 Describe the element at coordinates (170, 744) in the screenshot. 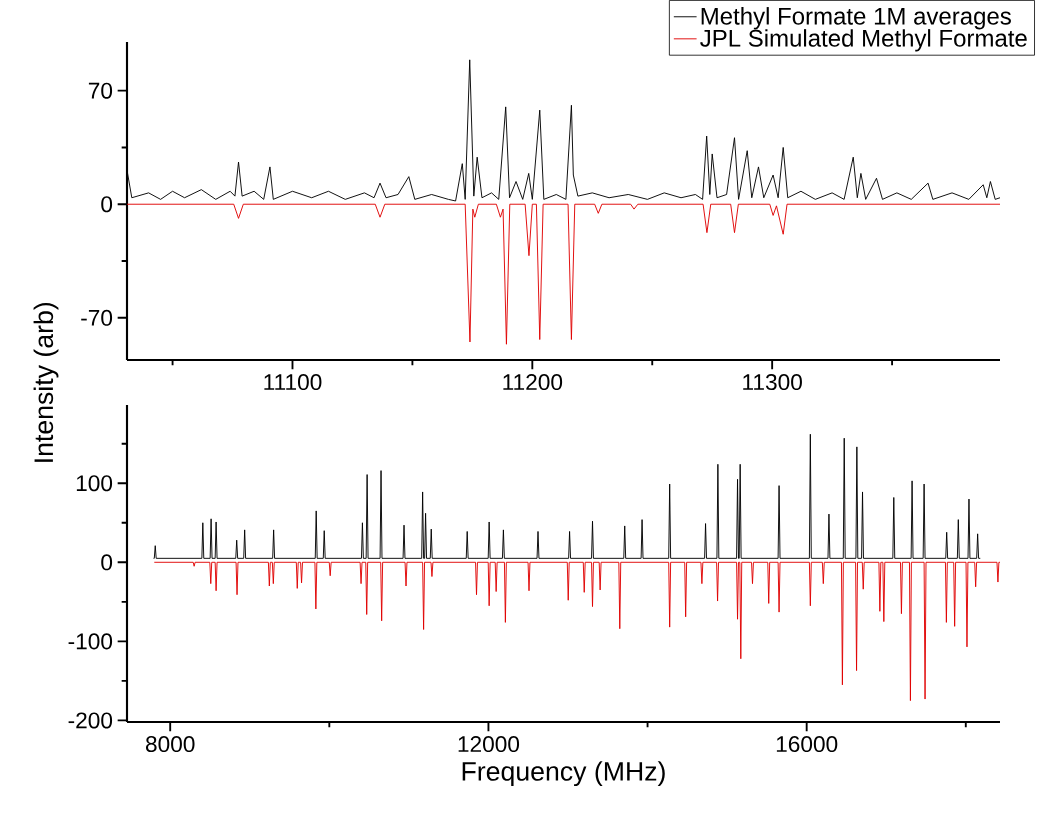

I see `x-tick-label: 8000` at that location.